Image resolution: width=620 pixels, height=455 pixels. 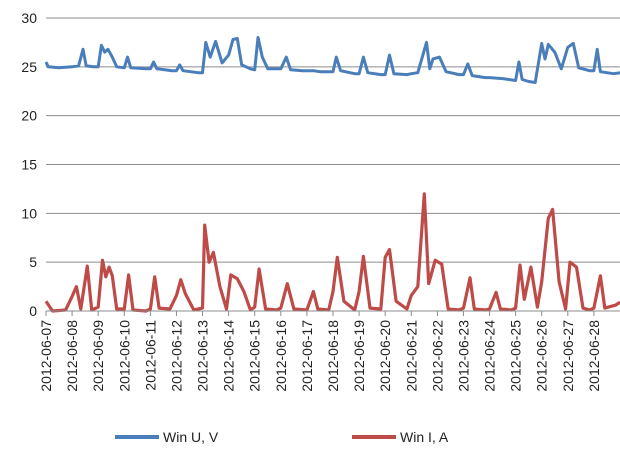 I want to click on legend: Win U, V Win I, A, so click(x=282, y=437).